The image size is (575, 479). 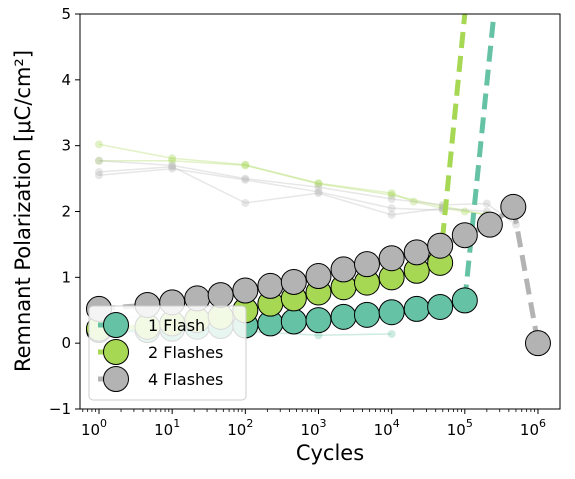 I want to click on x-axis-label: Cycles, so click(x=330, y=453).